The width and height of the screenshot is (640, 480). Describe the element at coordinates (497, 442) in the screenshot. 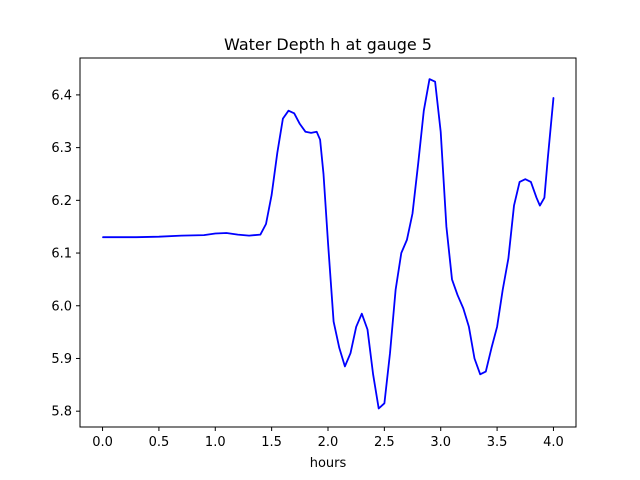

I see `x-tick-label: 3.5` at that location.